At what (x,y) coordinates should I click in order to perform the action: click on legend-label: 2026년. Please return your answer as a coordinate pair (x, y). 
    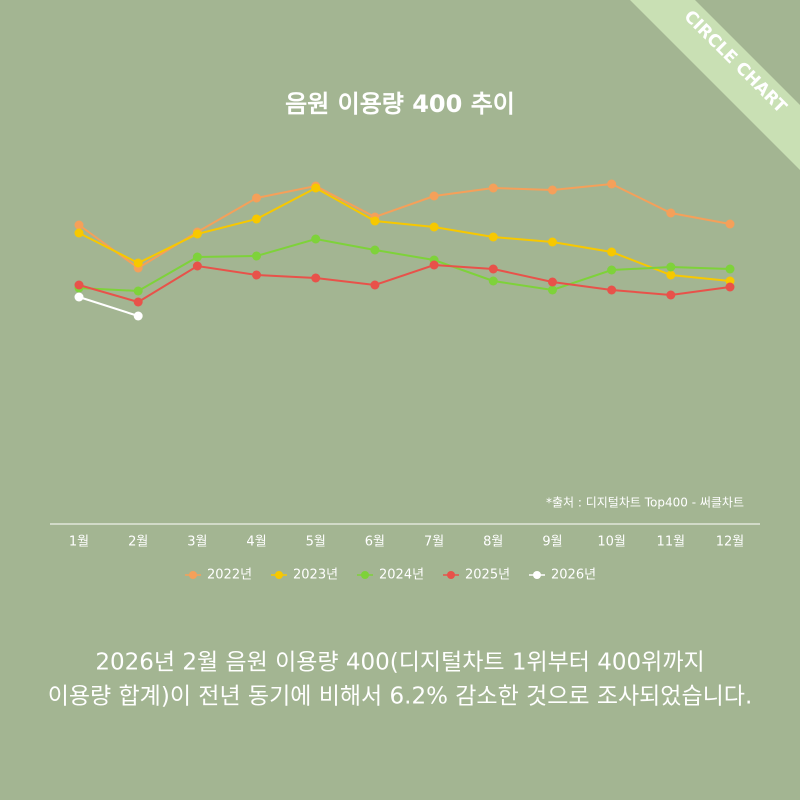
    Looking at the image, I should click on (573, 575).